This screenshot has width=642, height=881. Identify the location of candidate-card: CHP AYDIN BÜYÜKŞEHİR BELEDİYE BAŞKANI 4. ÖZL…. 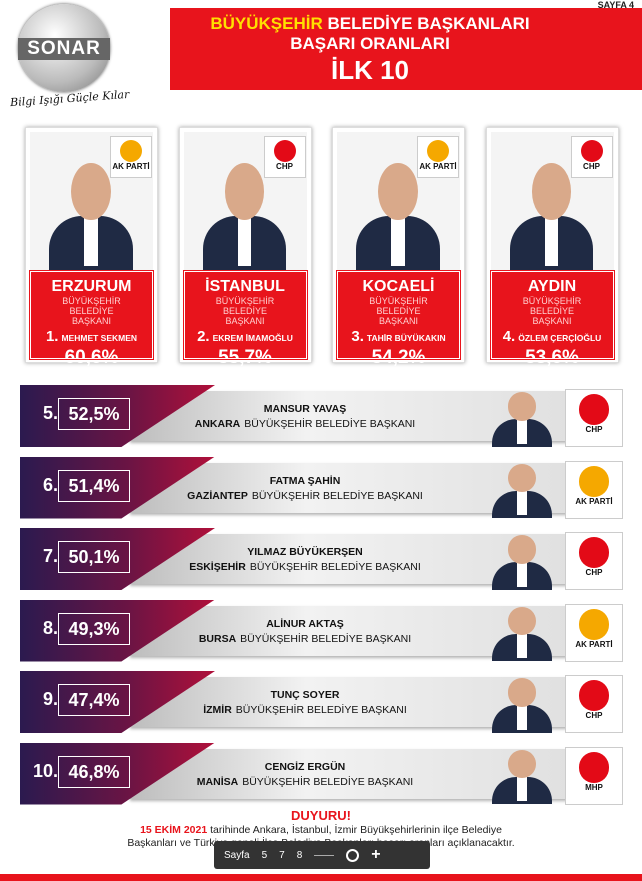
(552, 247).